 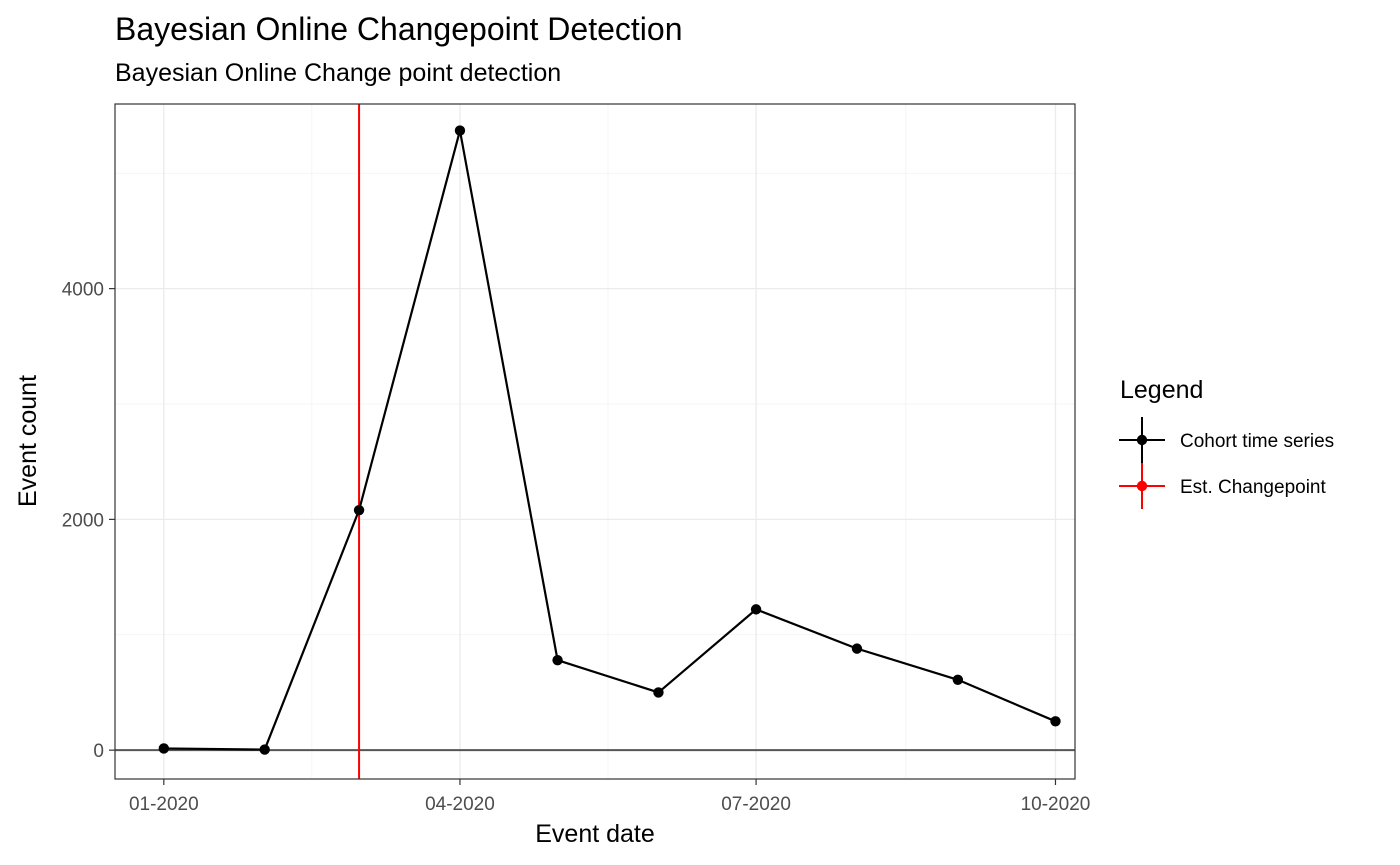 I want to click on y-axis-title: Event count, so click(x=28, y=441).